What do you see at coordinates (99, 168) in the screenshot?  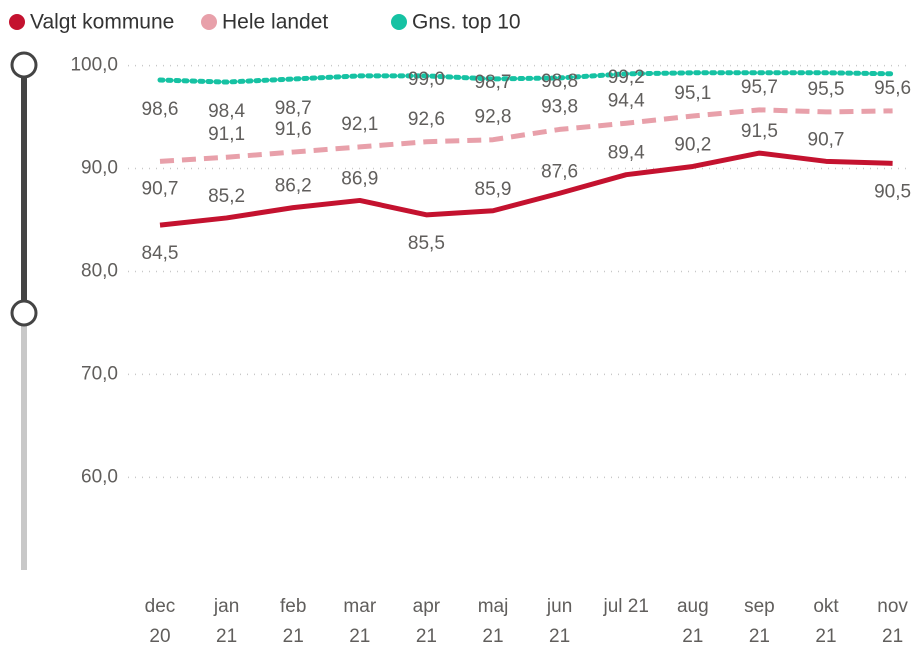 I see `y-tick-label: 90,0` at bounding box center [99, 168].